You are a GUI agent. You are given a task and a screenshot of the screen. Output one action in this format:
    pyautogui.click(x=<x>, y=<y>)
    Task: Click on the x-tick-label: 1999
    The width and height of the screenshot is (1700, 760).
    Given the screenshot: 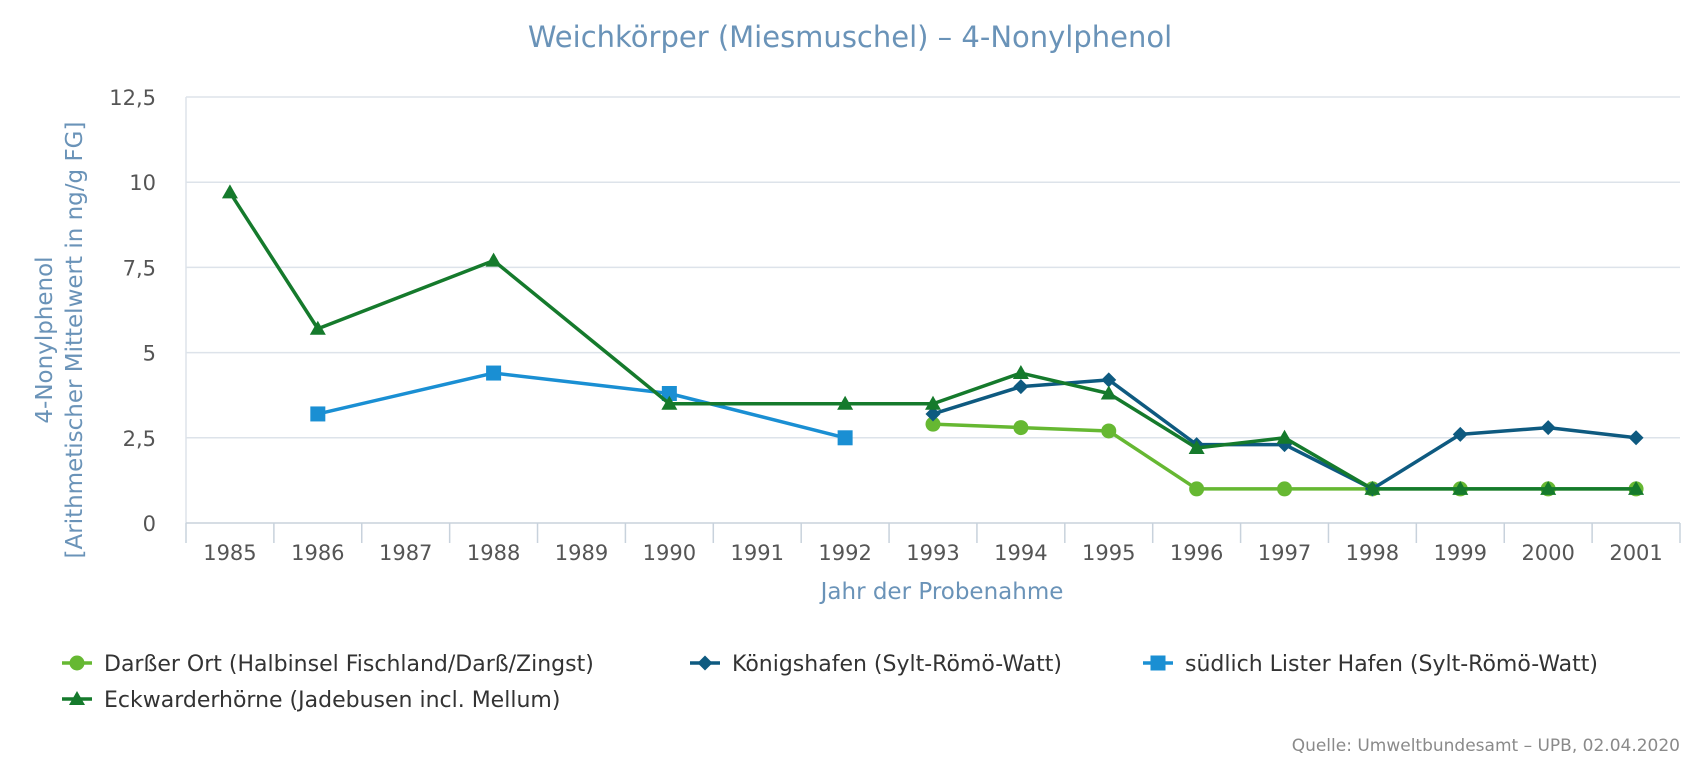 What is the action you would take?
    pyautogui.click(x=1460, y=553)
    